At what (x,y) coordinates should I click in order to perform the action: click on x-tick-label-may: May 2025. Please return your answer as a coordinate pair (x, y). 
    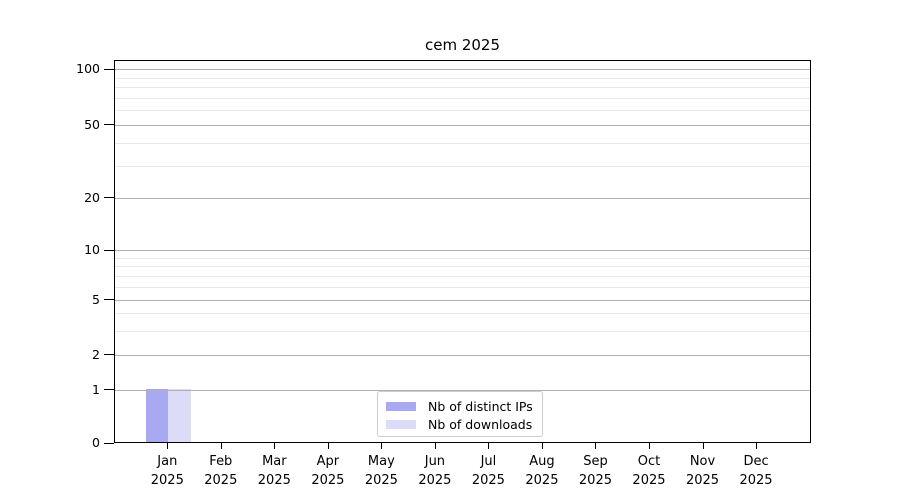
    Looking at the image, I should click on (381, 471).